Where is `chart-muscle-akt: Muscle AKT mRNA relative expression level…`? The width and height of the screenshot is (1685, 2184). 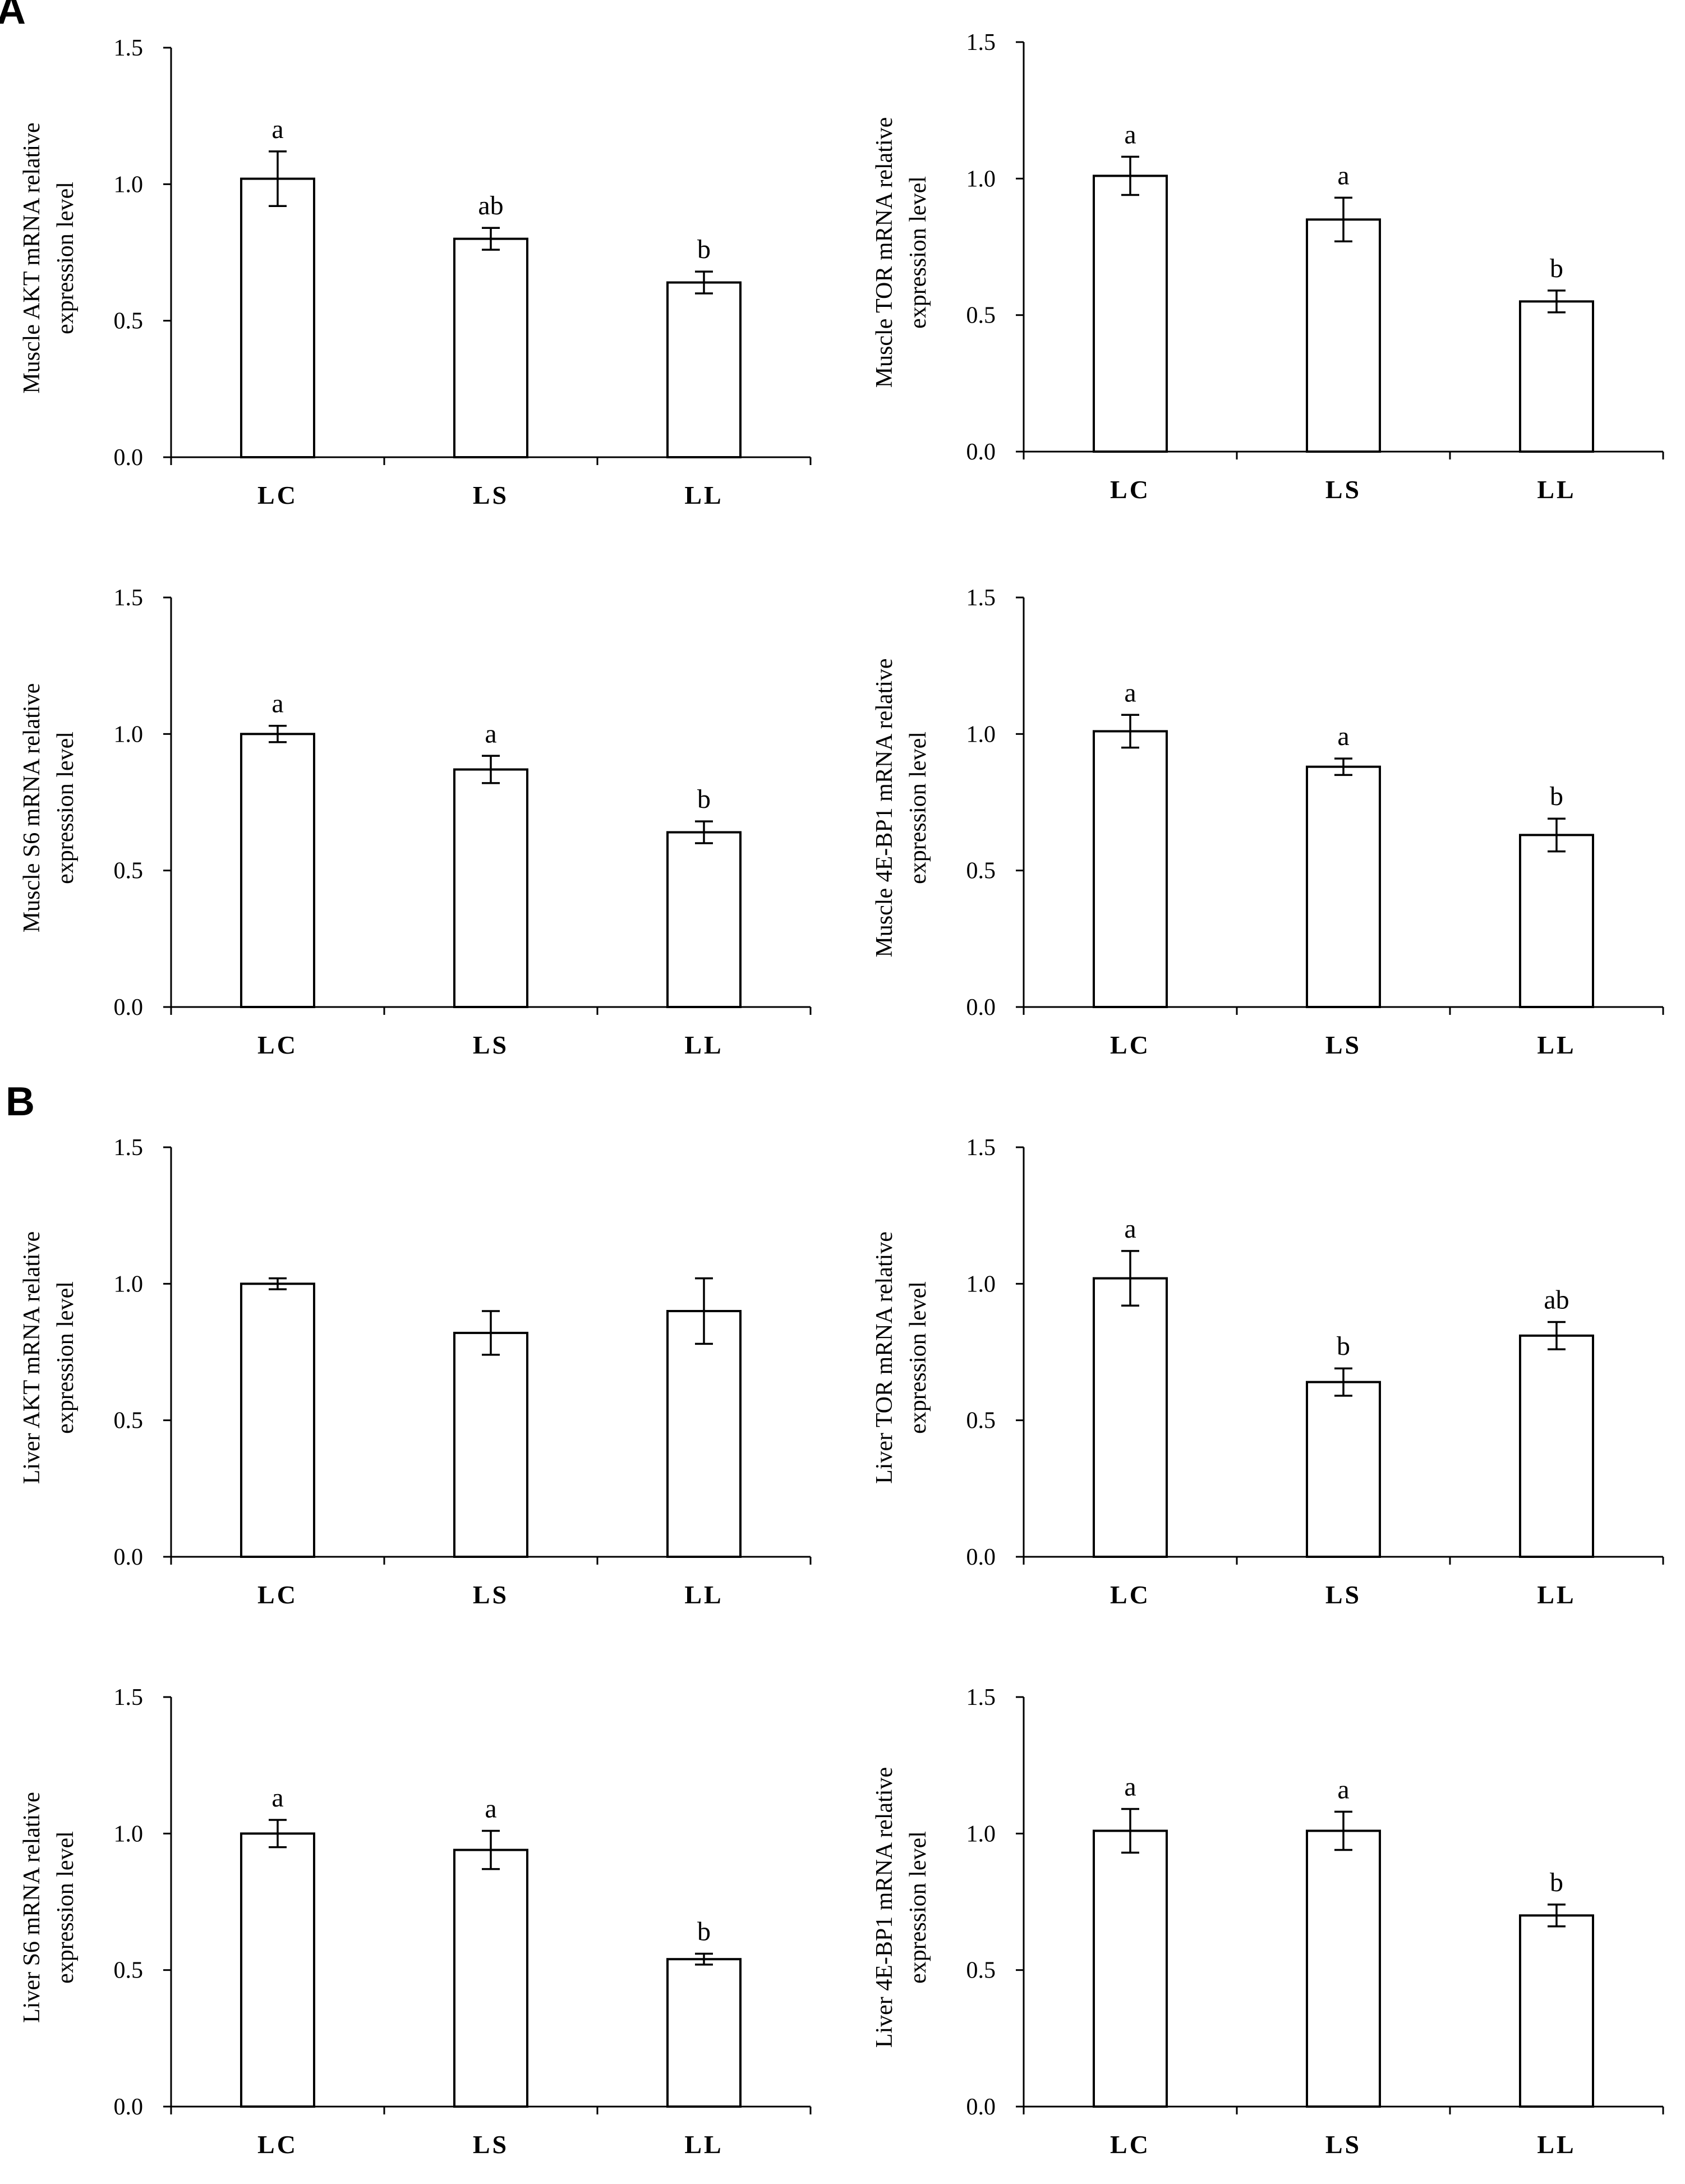
chart-muscle-akt: Muscle AKT mRNA relative expression level… is located at coordinates (415, 272).